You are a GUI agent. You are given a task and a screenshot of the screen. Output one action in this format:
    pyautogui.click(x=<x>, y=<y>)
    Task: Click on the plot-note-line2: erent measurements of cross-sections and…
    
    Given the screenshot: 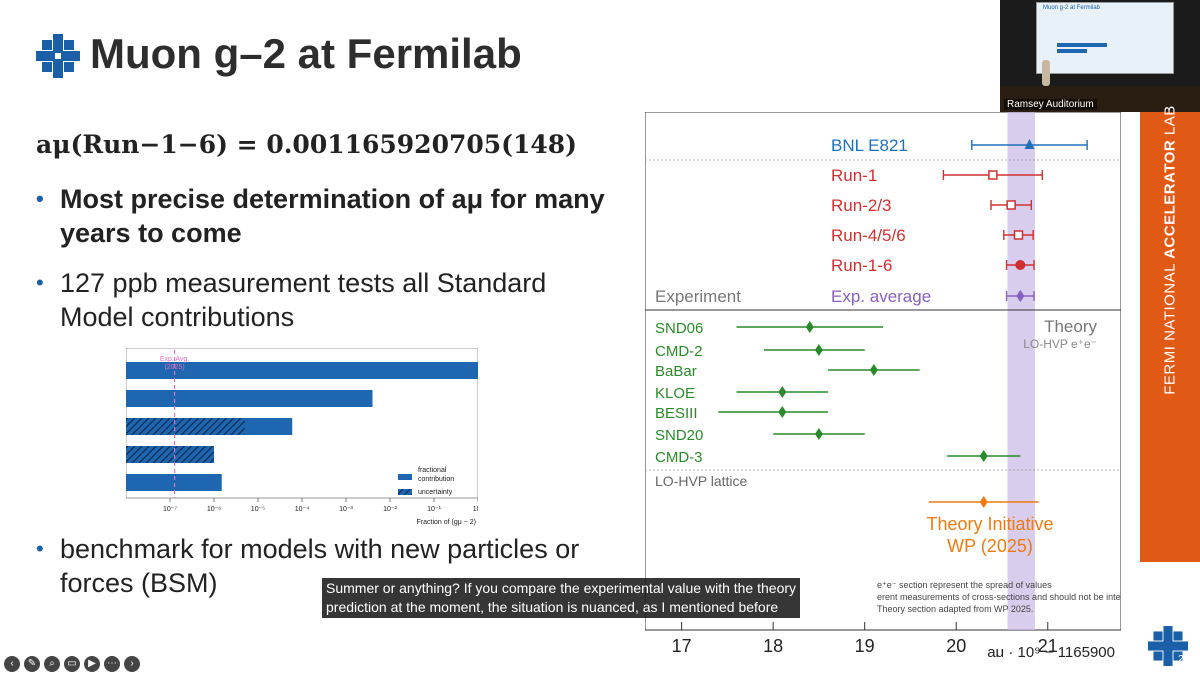 What is the action you would take?
    pyautogui.click(x=999, y=597)
    